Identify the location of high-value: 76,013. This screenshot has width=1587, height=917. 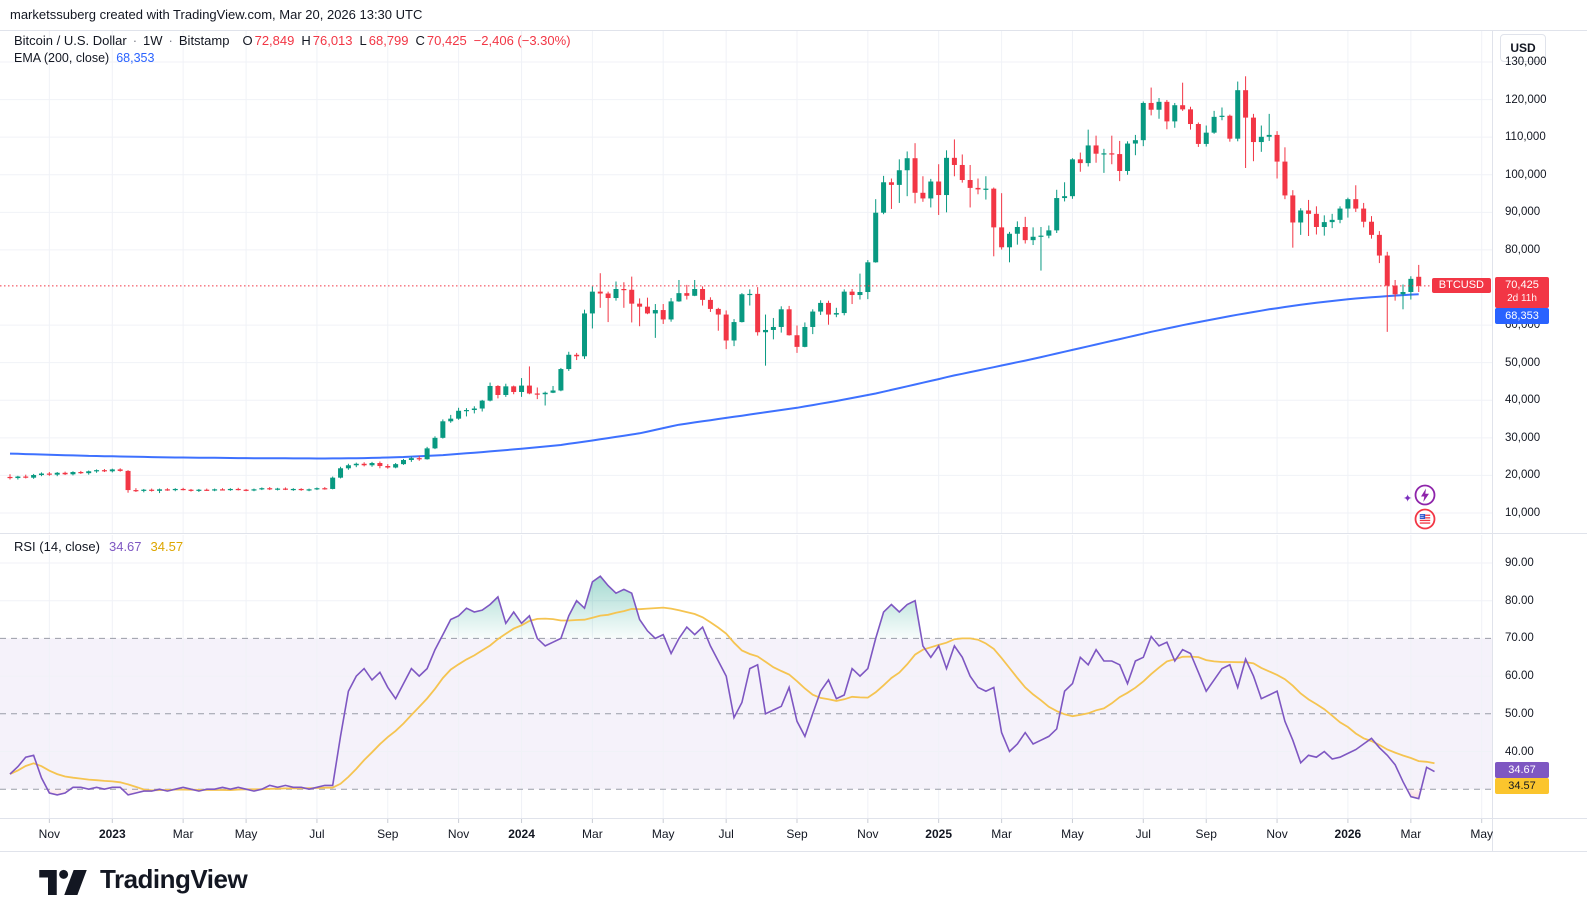
(332, 40).